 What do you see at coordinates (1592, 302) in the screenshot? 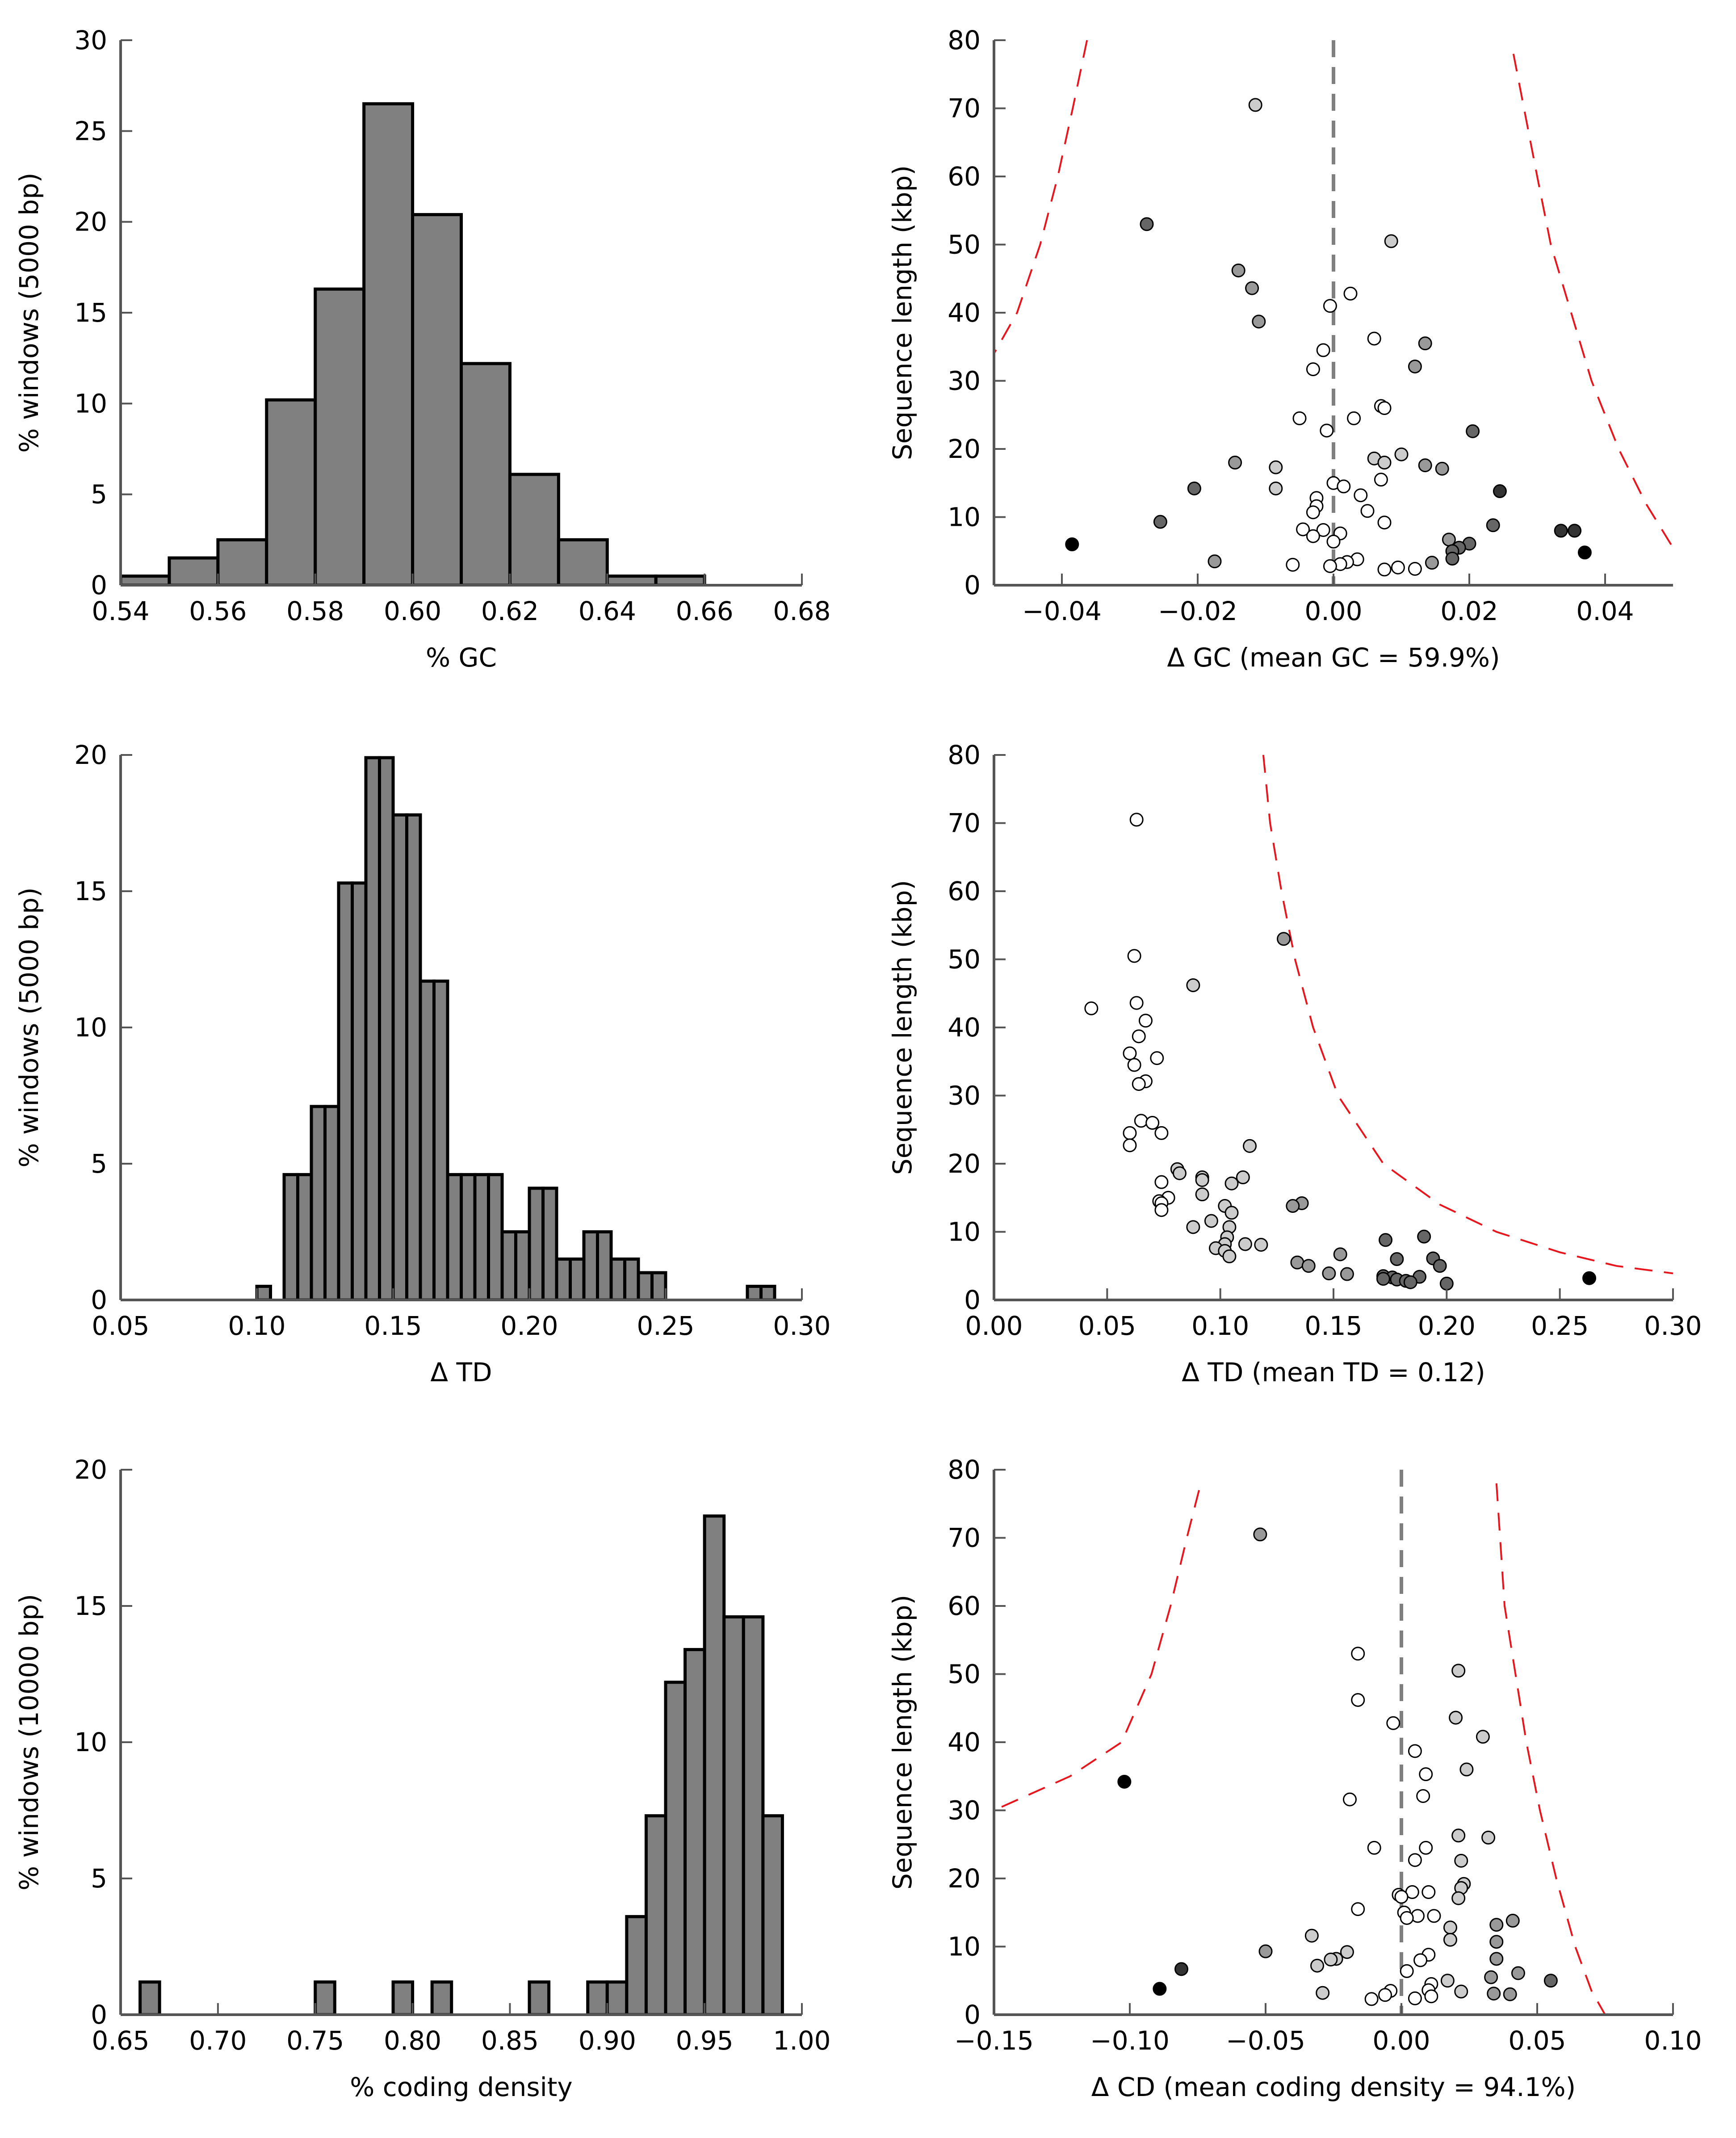
I see `bound-curve` at bounding box center [1592, 302].